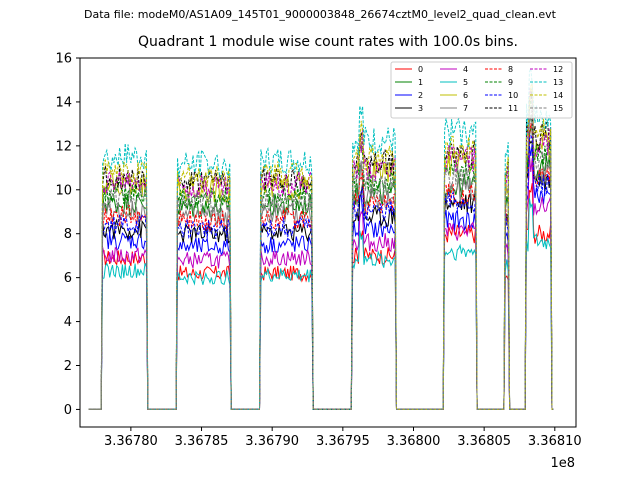 The height and width of the screenshot is (480, 640). I want to click on legend-label-11: 11, so click(513, 108).